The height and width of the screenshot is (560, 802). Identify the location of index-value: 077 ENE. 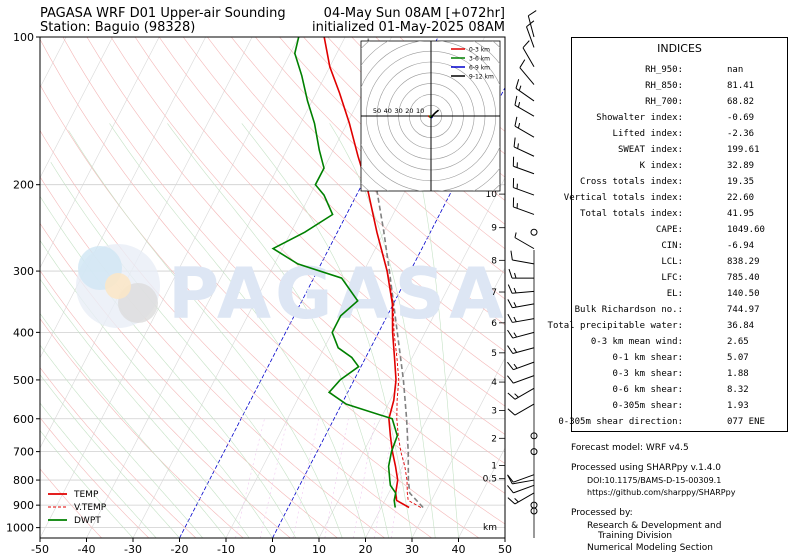
(746, 422).